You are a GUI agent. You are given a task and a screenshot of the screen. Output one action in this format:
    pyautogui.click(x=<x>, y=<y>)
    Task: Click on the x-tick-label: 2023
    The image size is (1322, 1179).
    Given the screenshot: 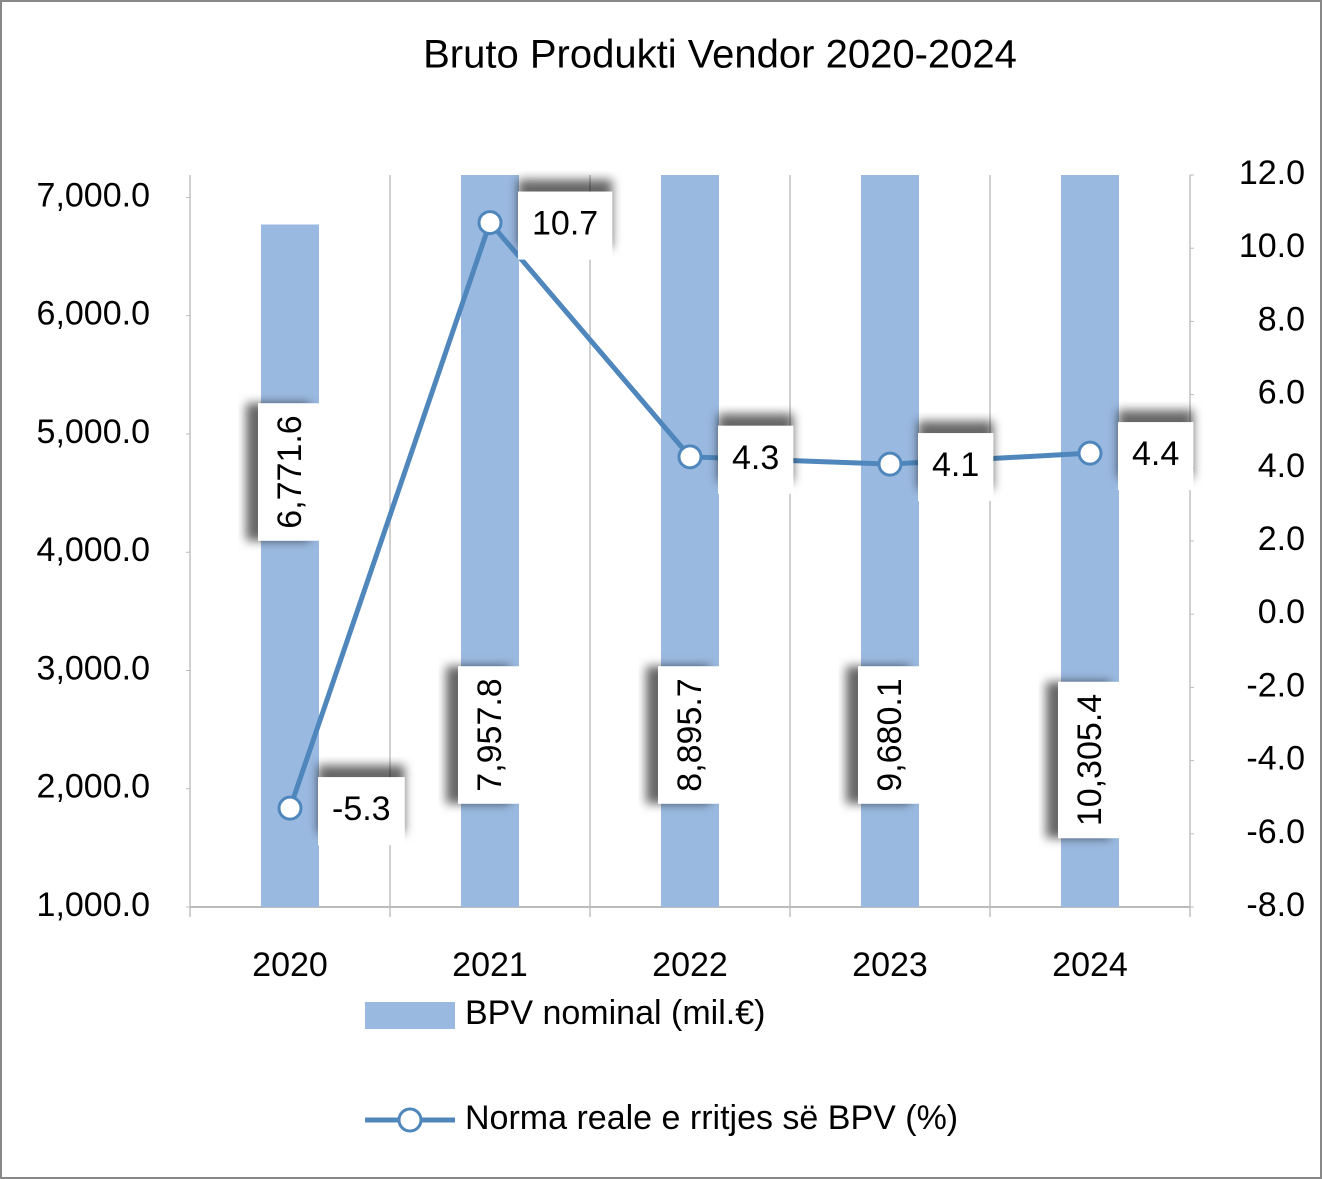 What is the action you would take?
    pyautogui.click(x=890, y=965)
    